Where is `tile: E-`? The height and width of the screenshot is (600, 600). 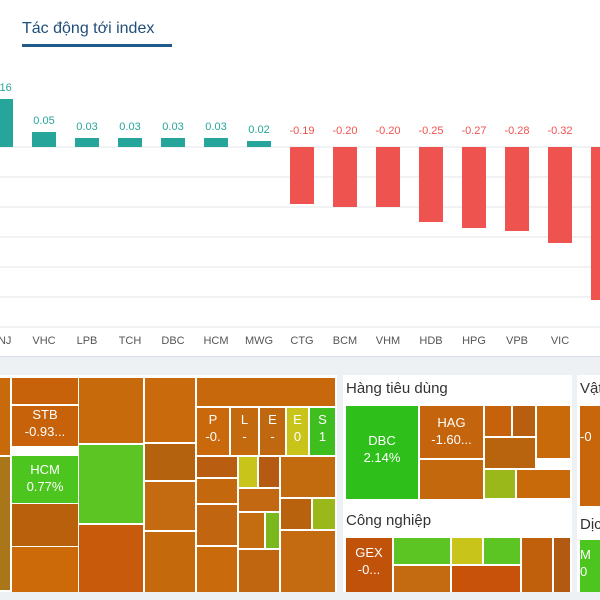 tile: E- is located at coordinates (272, 431).